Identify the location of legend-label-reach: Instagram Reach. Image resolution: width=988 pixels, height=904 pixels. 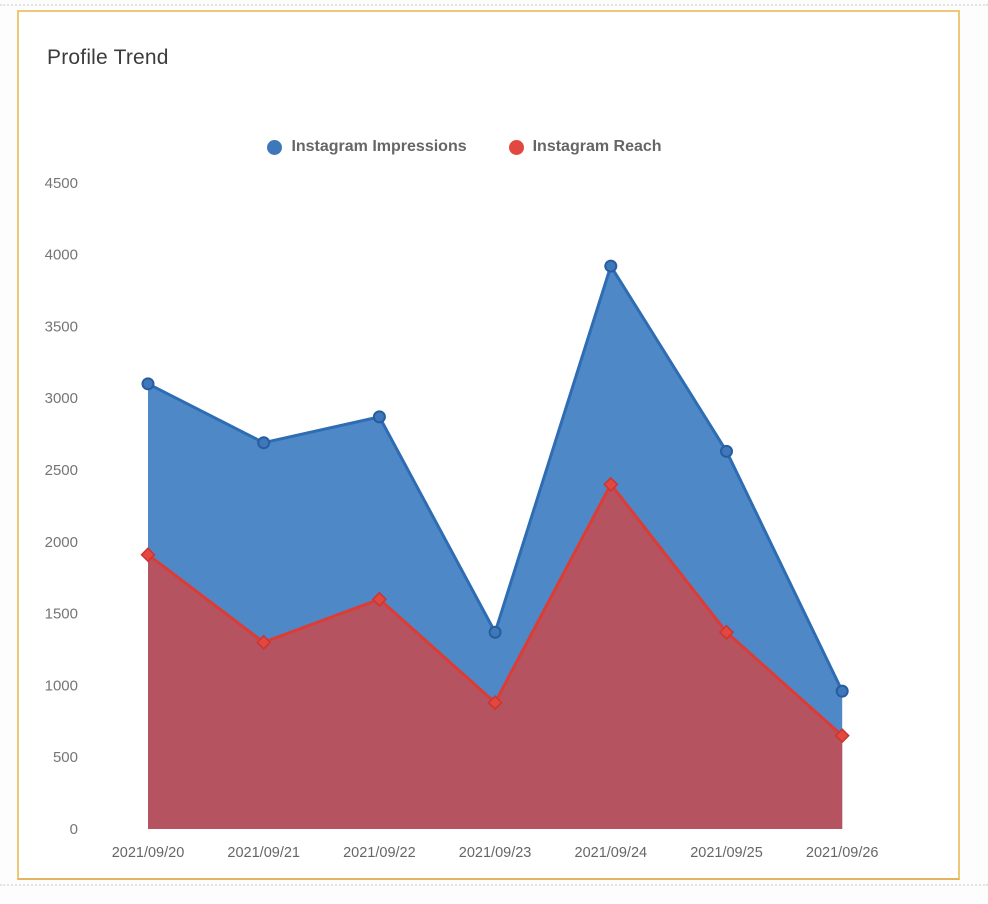
(597, 146).